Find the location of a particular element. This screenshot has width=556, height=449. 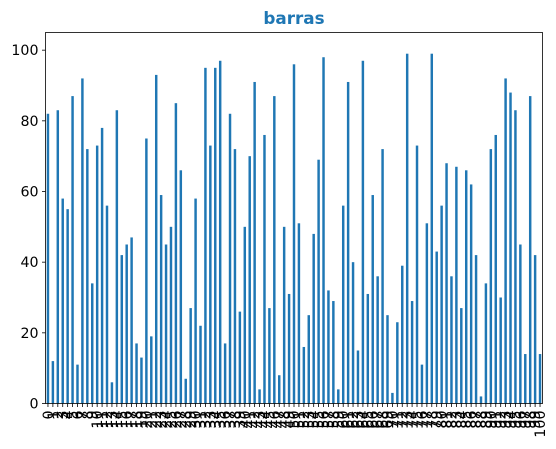

x-tick-label: 7 is located at coordinates (83, 415).